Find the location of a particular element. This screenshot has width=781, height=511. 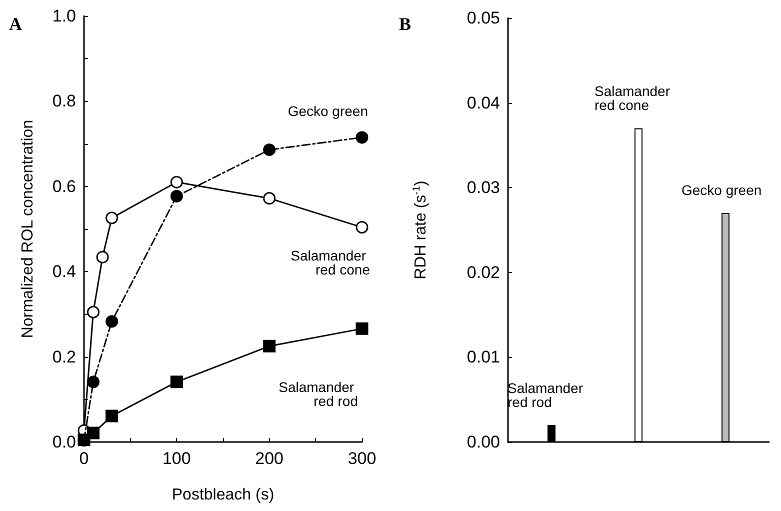

x-tick-label: 300 is located at coordinates (362, 458).